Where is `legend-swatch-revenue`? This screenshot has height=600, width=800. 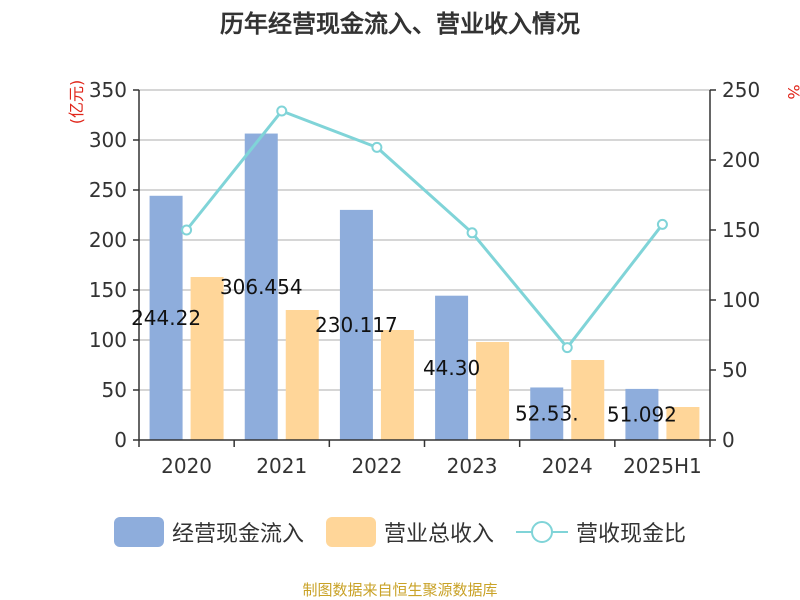 legend-swatch-revenue is located at coordinates (350, 532).